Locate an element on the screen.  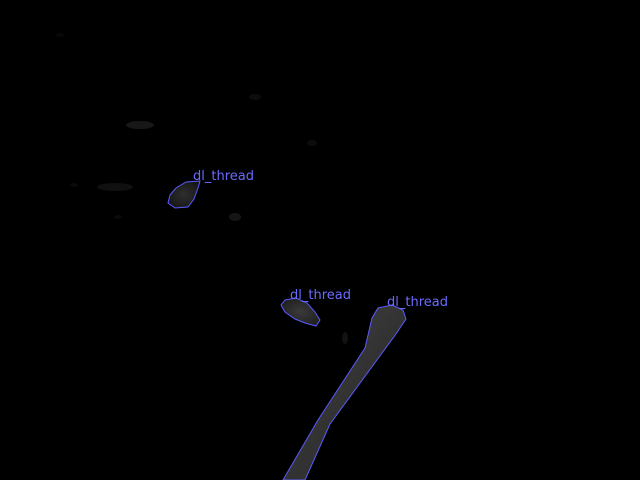
detection-thread-3: dl_thread is located at coordinates (365, 387).